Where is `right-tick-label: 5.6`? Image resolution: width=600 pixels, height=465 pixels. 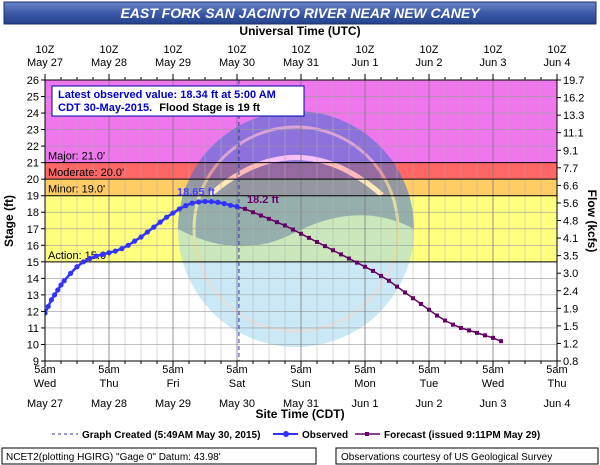
right-tick-label: 5.6 is located at coordinates (570, 204).